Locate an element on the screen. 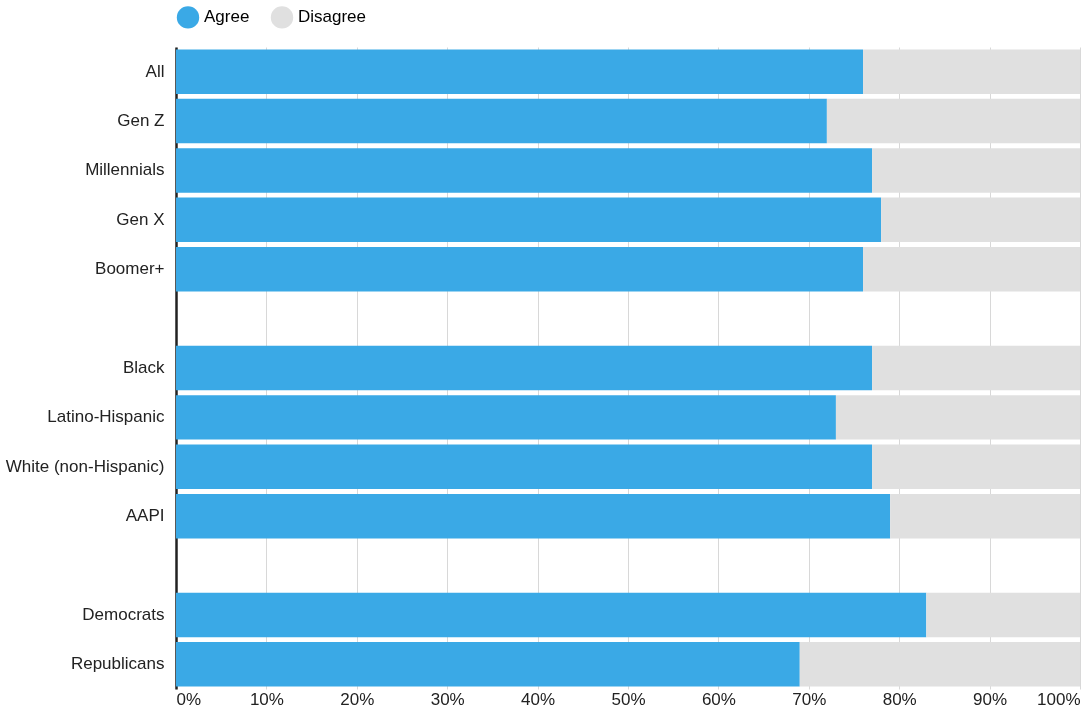  x-tick-label: 30% is located at coordinates (447, 699).